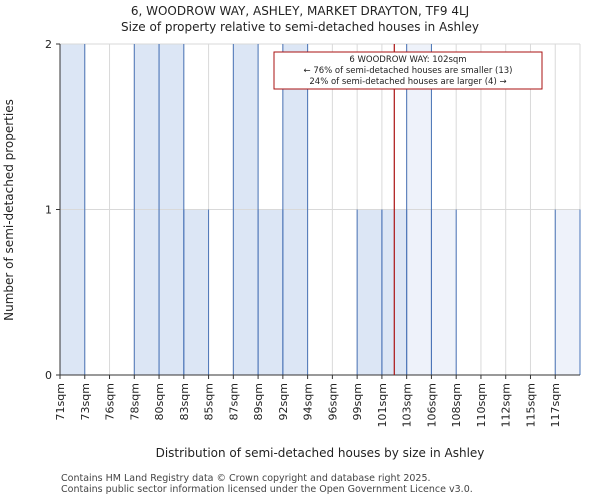 The width and height of the screenshot is (600, 500). Describe the element at coordinates (530, 405) in the screenshot. I see `x-tick-label: 115sqm` at that location.